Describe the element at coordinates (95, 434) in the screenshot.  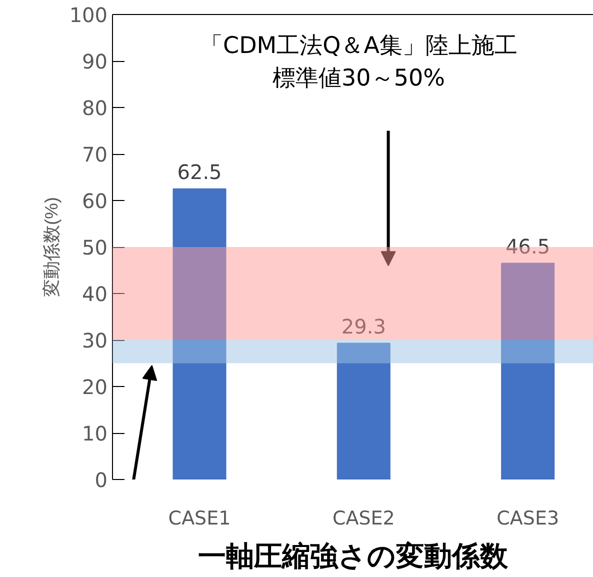
I see `y-tick-label: 10` at that location.